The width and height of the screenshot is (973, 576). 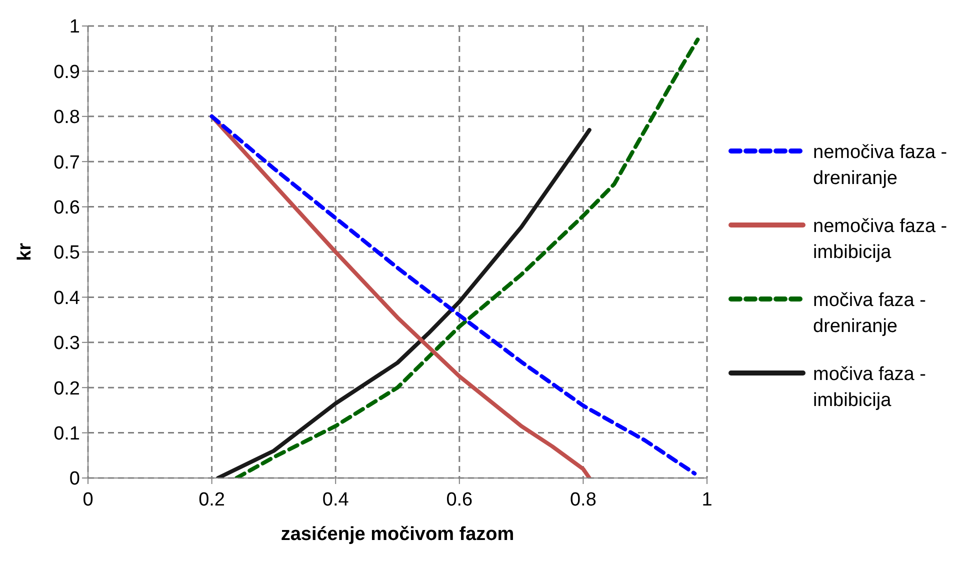 What do you see at coordinates (459, 499) in the screenshot?
I see `x-tick-label: 0.6` at bounding box center [459, 499].